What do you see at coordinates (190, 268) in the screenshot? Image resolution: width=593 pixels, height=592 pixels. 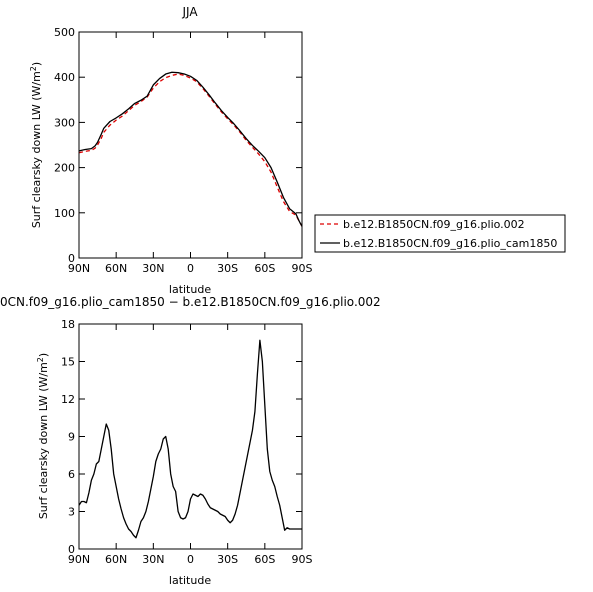 I see `top-x-tick-label: 0` at bounding box center [190, 268].